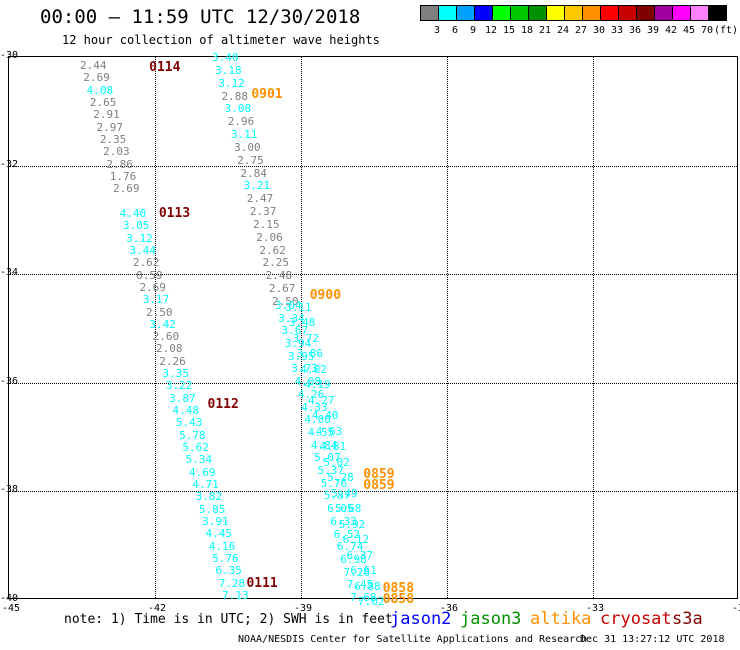 This screenshot has width=740, height=650. Describe the element at coordinates (617, 30) in the screenshot. I see `color-scale-label: 33` at that location.